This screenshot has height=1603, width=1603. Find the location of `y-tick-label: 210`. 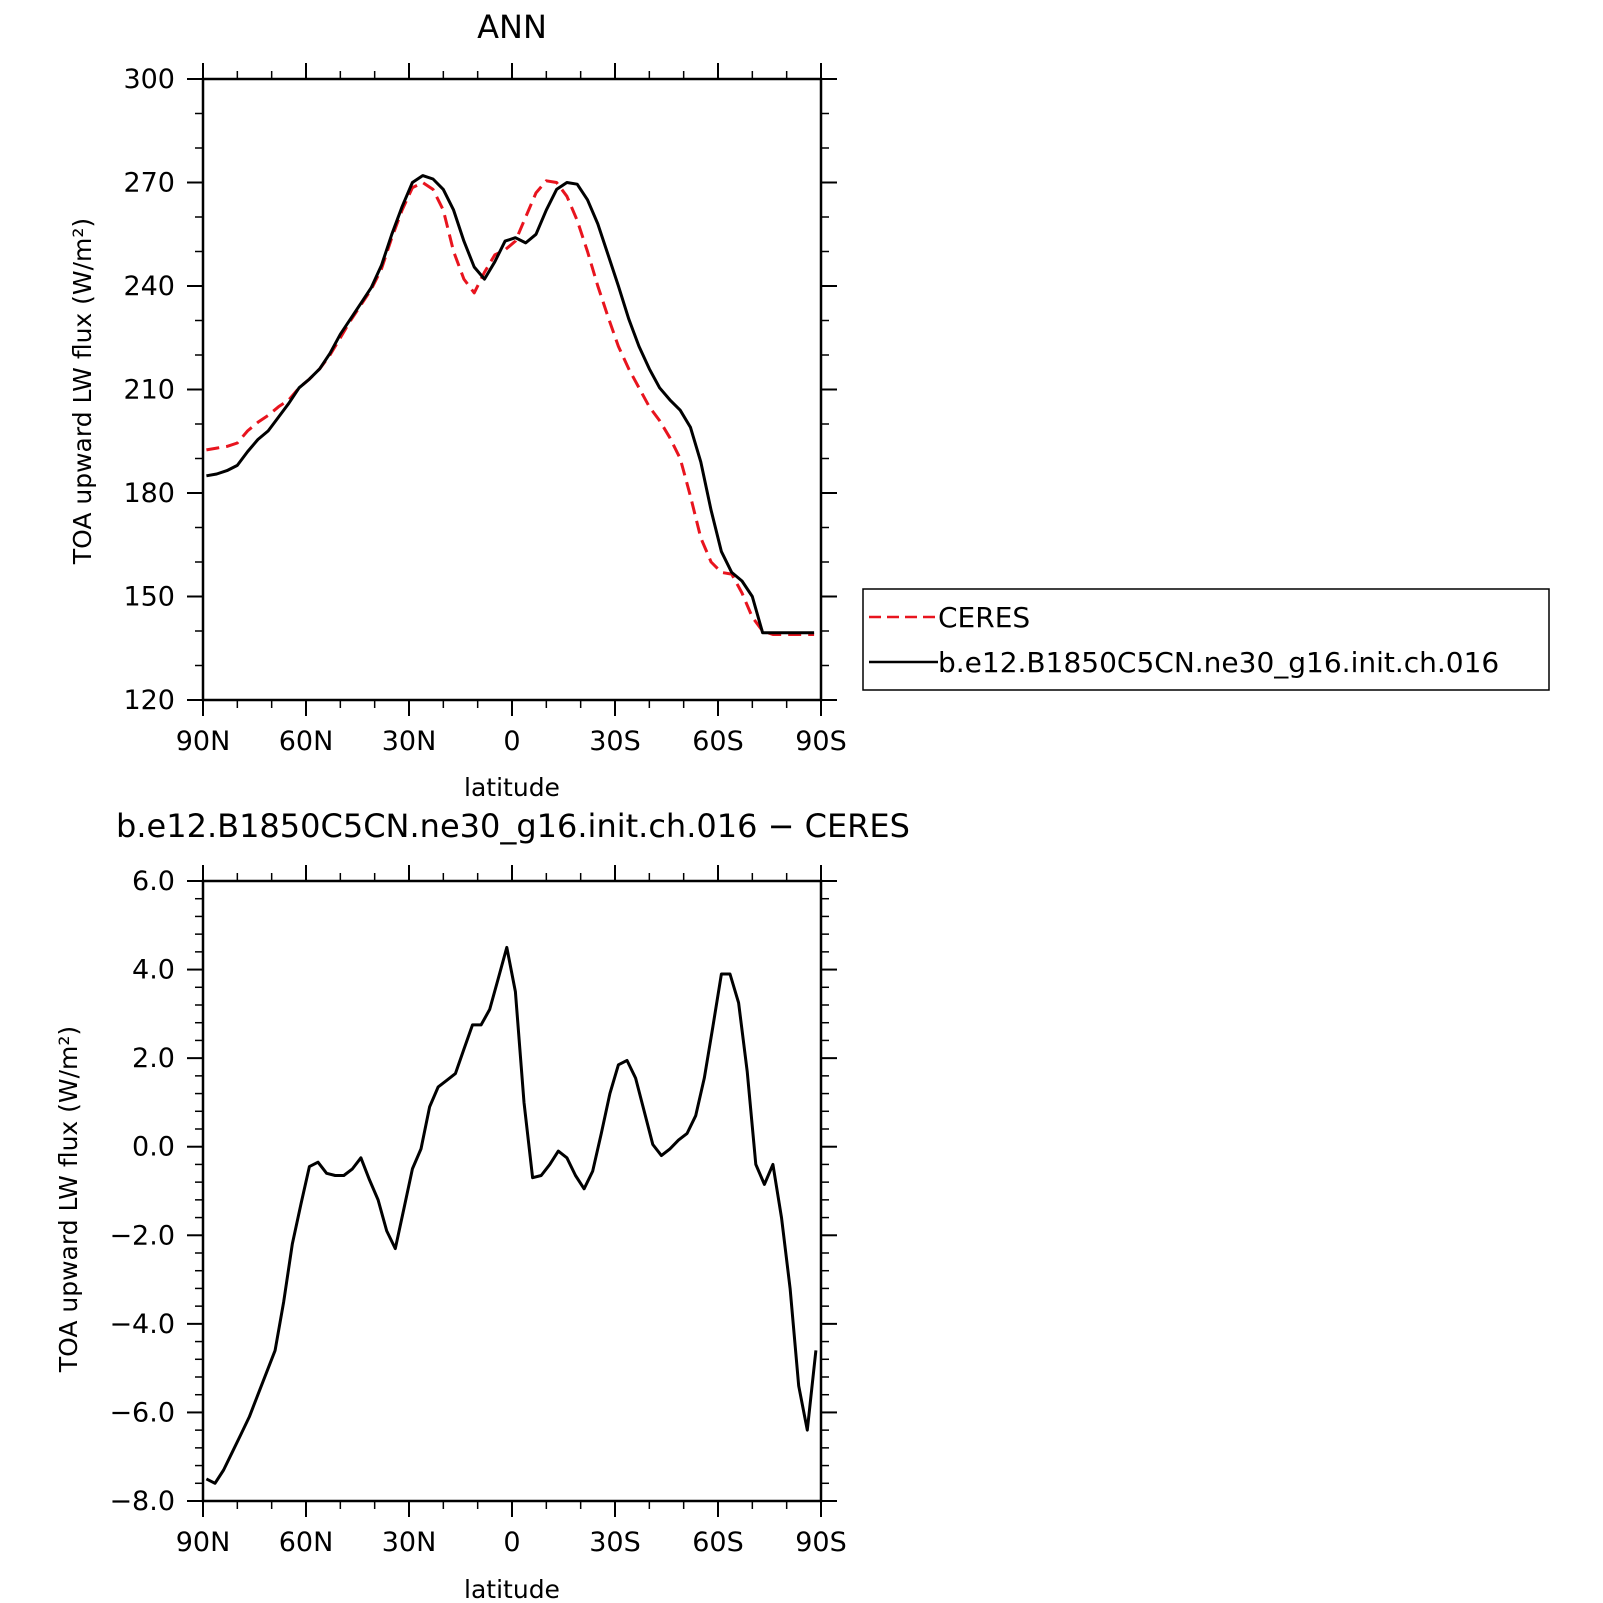

y-tick-label: 210 is located at coordinates (149, 390).